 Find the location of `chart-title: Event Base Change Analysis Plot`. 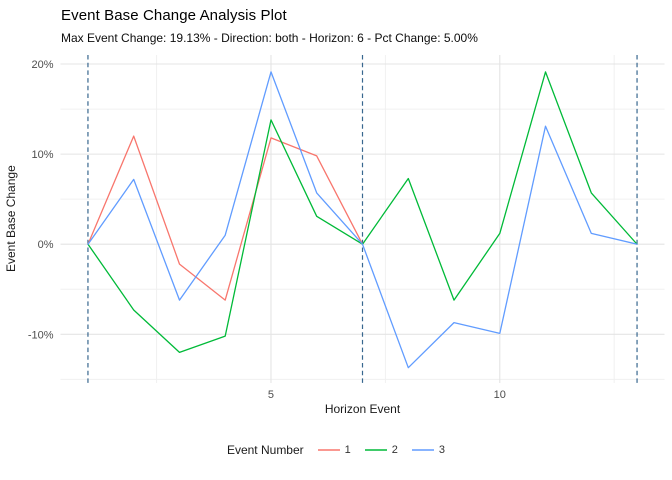

chart-title: Event Base Change Analysis Plot is located at coordinates (174, 15).